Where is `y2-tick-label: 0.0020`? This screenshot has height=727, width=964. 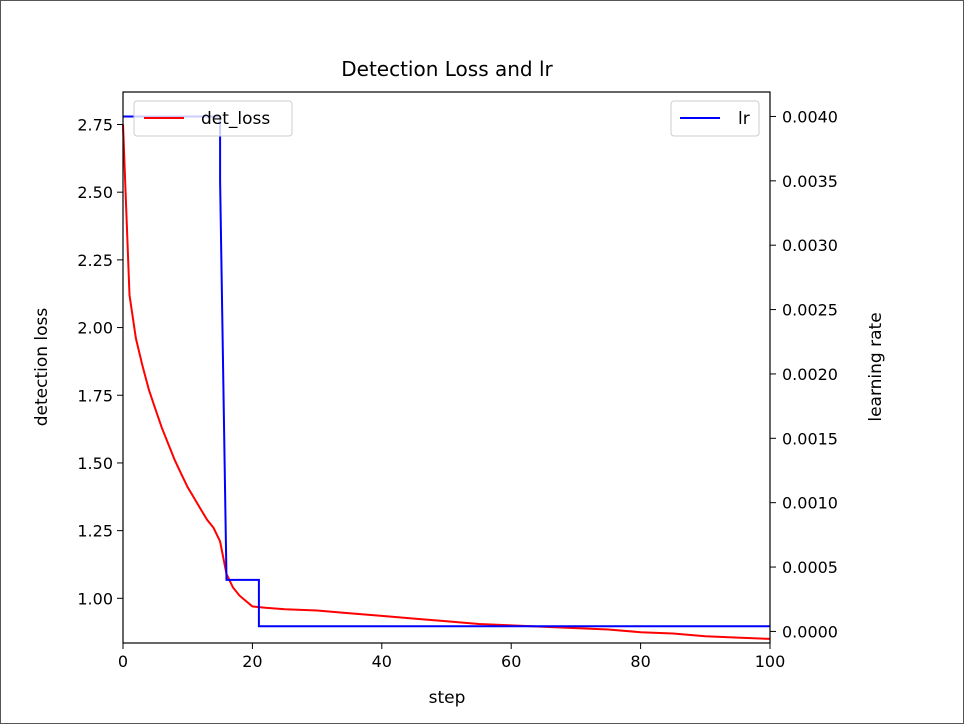 y2-tick-label: 0.0020 is located at coordinates (810, 374).